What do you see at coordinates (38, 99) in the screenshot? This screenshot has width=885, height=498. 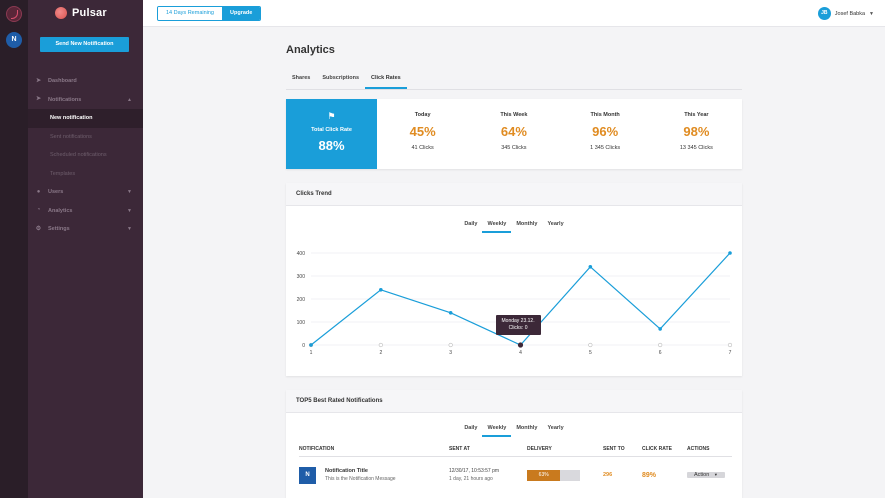 I see `send-icon: ➤` at bounding box center [38, 99].